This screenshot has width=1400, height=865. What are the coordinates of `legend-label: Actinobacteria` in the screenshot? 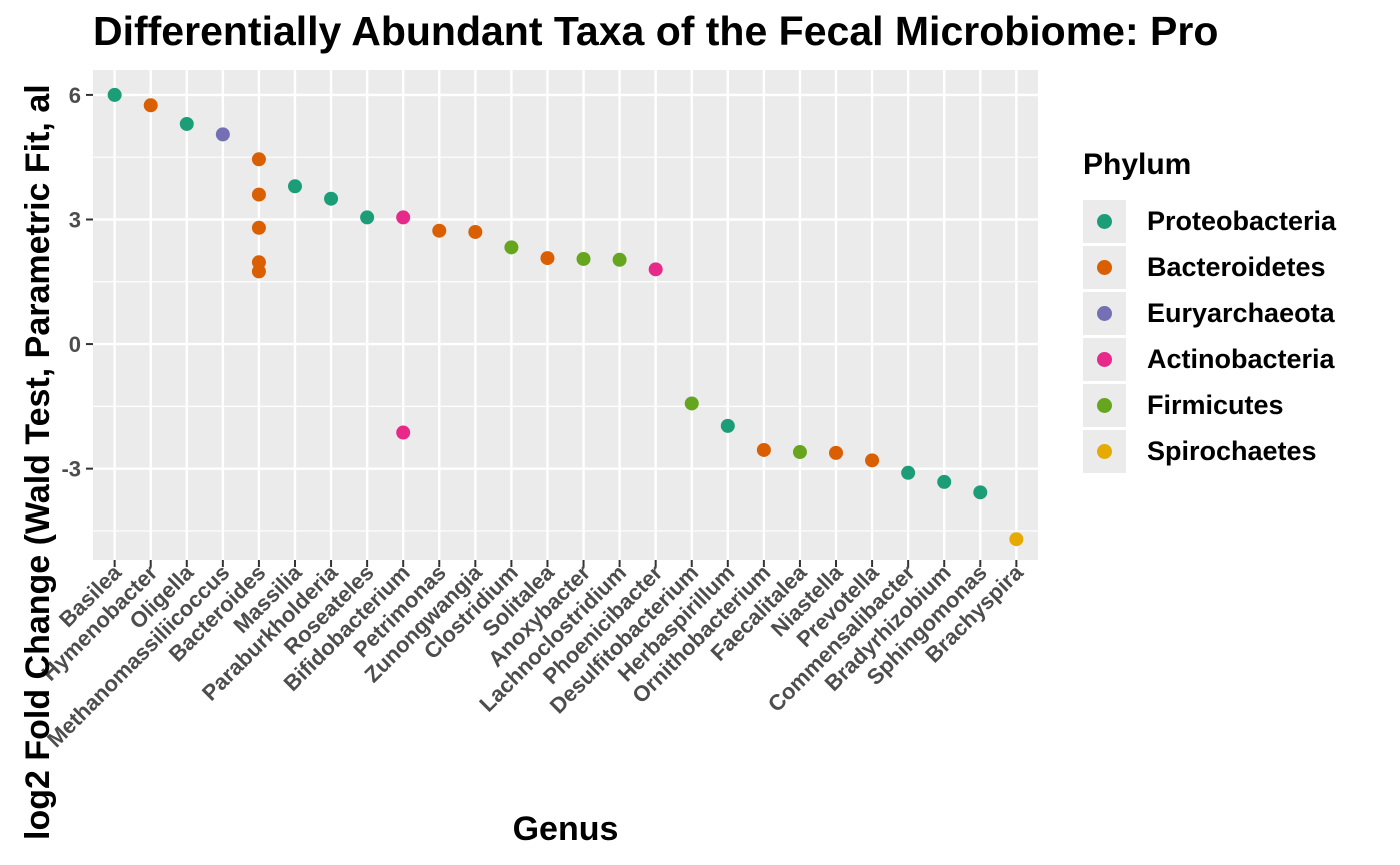 It's located at (1241, 358).